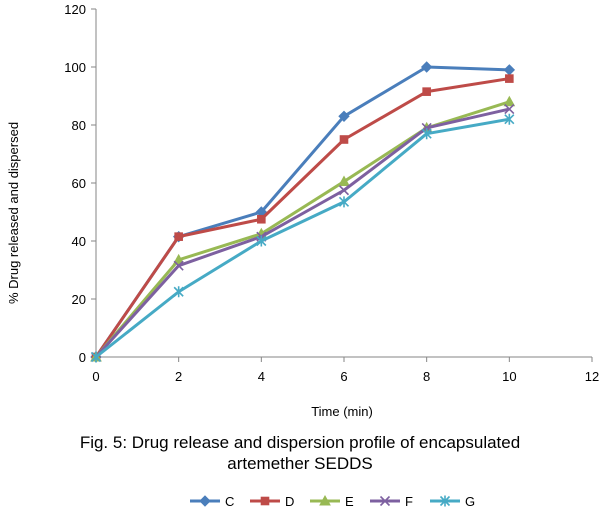 This screenshot has width=600, height=522. What do you see at coordinates (79, 299) in the screenshot?
I see `y-tick-label: 20` at bounding box center [79, 299].